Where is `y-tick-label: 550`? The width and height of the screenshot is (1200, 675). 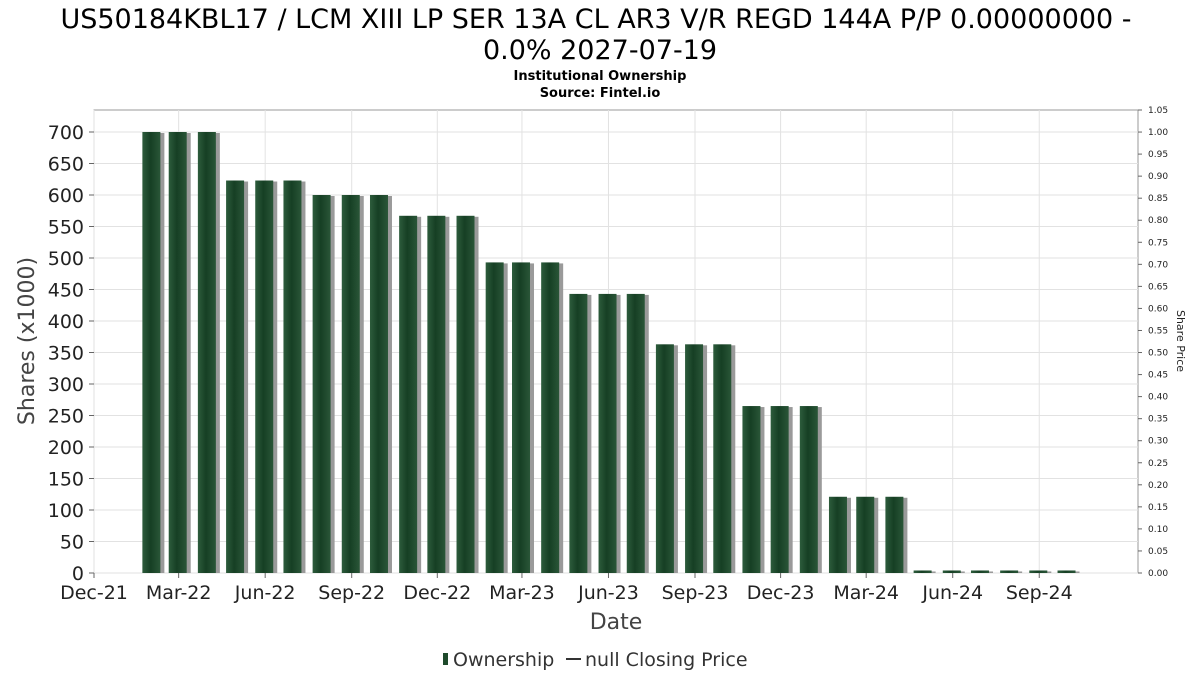
y-tick-label: 550 is located at coordinates (66, 228).